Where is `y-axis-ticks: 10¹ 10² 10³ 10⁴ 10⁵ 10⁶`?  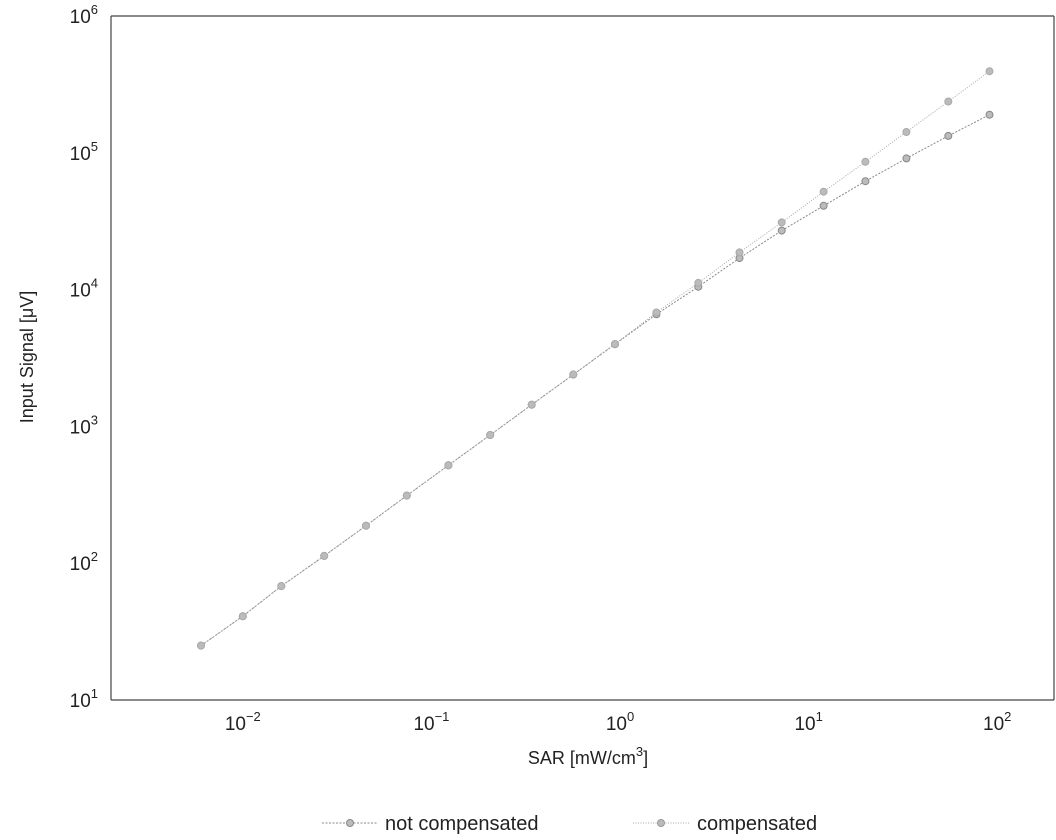 y-axis-ticks: 10¹ 10² 10³ 10⁴ 10⁵ 10⁶ is located at coordinates (84, 357).